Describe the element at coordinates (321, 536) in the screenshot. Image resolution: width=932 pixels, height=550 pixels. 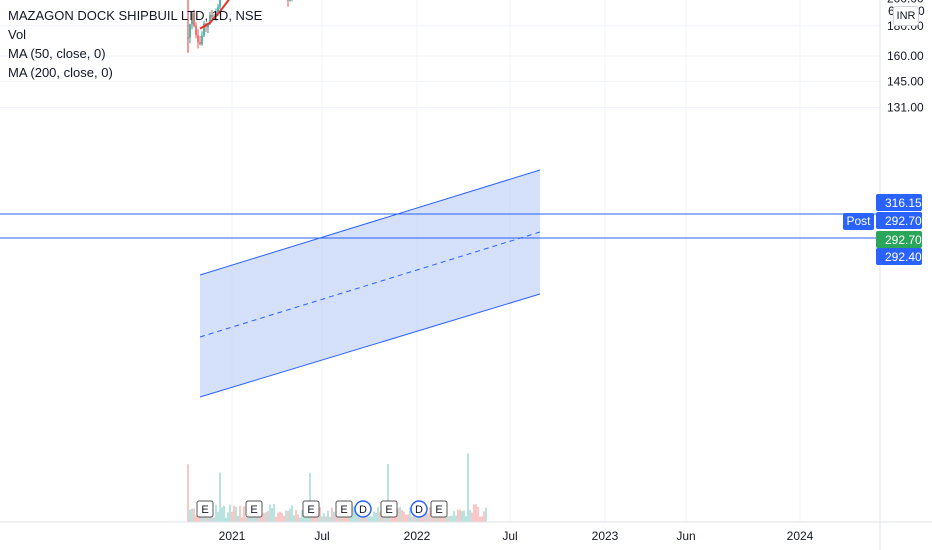
I see `time-tick-label: Jul` at that location.